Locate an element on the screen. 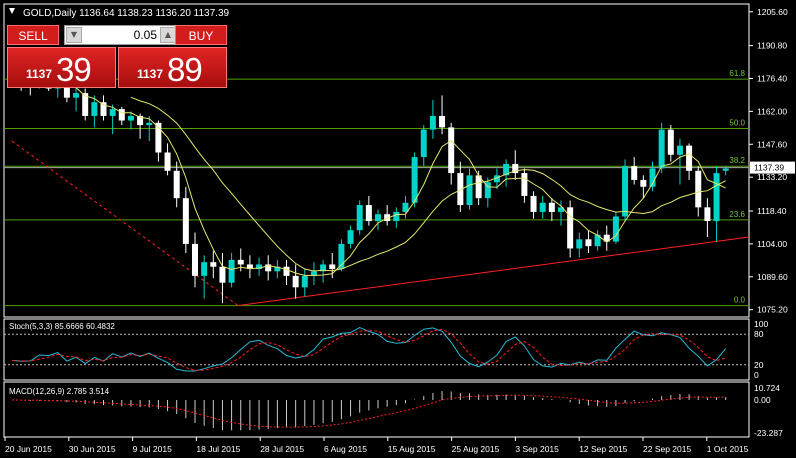 The image size is (796, 458). price-tick-label: 1205.60 is located at coordinates (772, 12).